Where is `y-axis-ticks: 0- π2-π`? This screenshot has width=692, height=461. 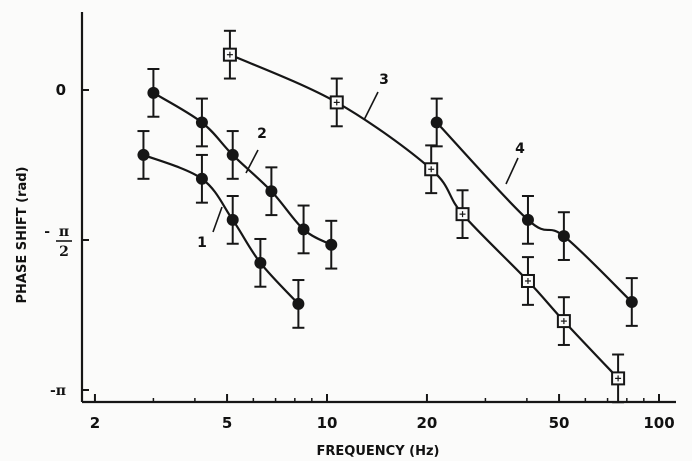
y-axis-ticks: 0- π2-π is located at coordinates (66, 240).